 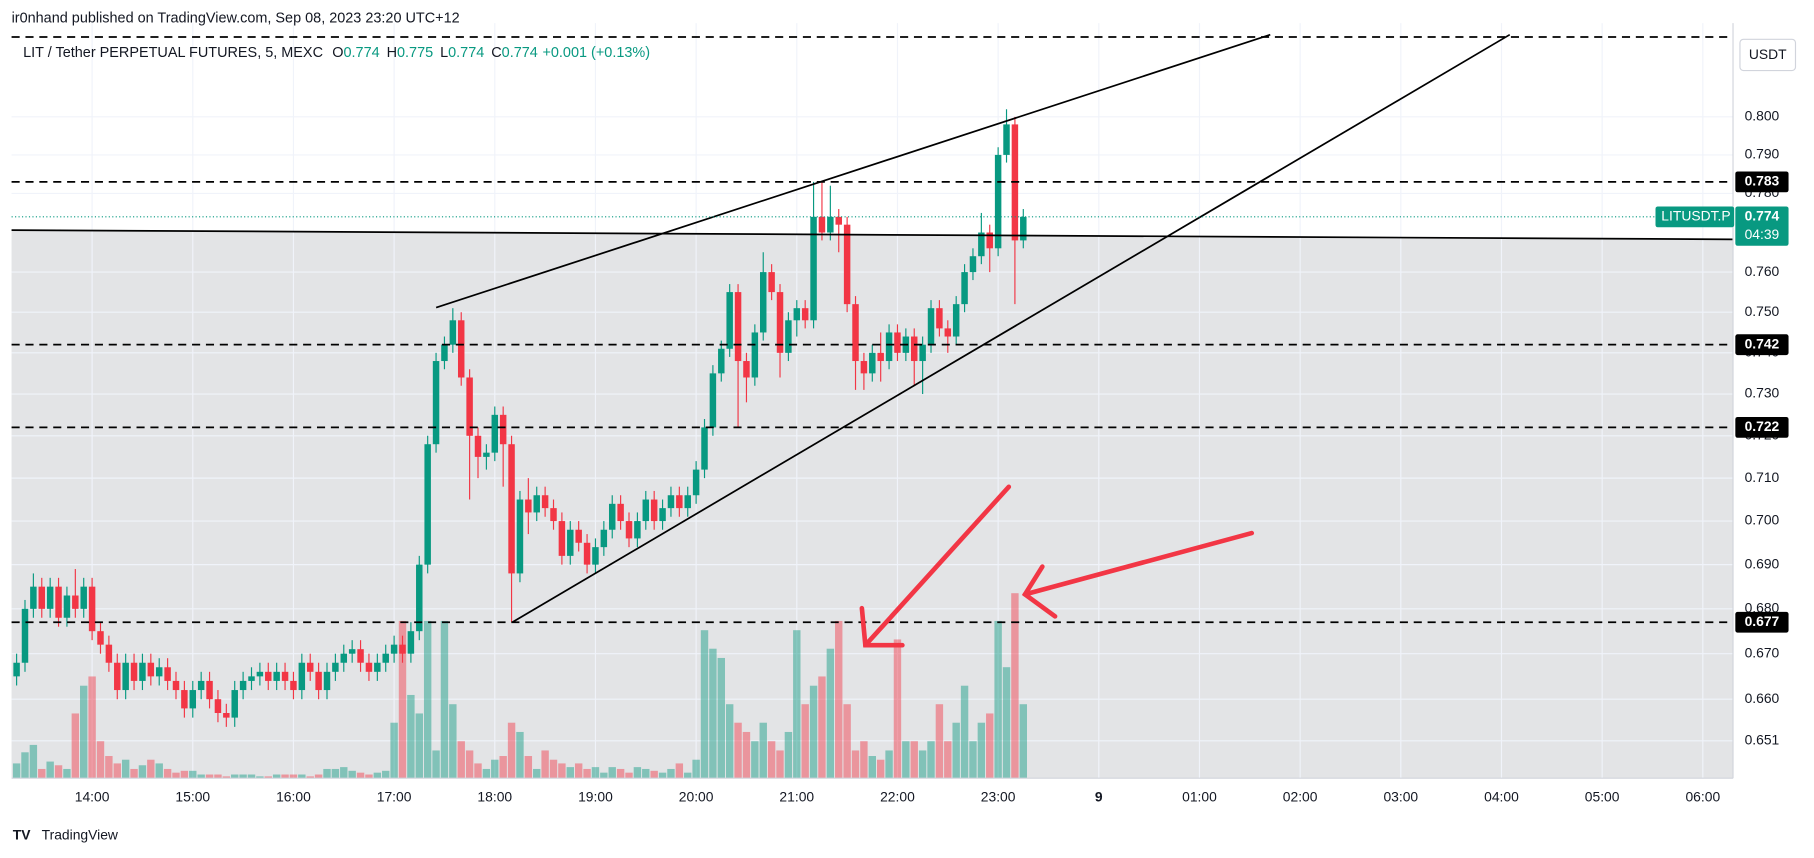 I want to click on currency-box, so click(x=1768, y=55).